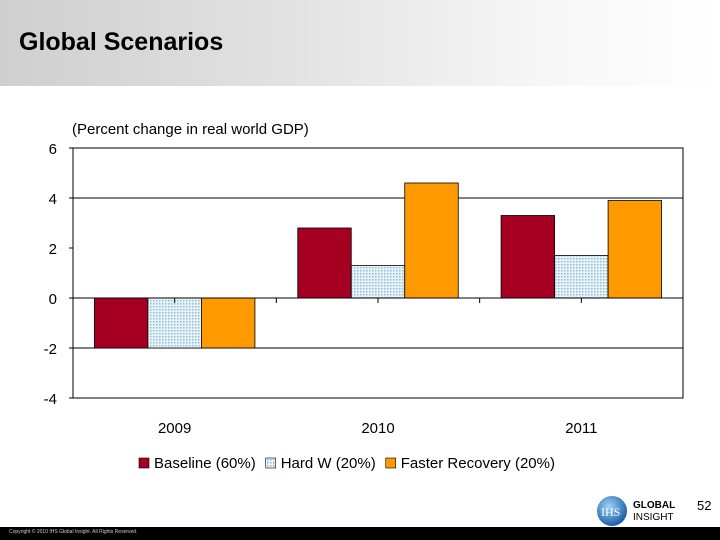 The width and height of the screenshot is (720, 540). What do you see at coordinates (704, 505) in the screenshot?
I see `page-number: 52` at bounding box center [704, 505].